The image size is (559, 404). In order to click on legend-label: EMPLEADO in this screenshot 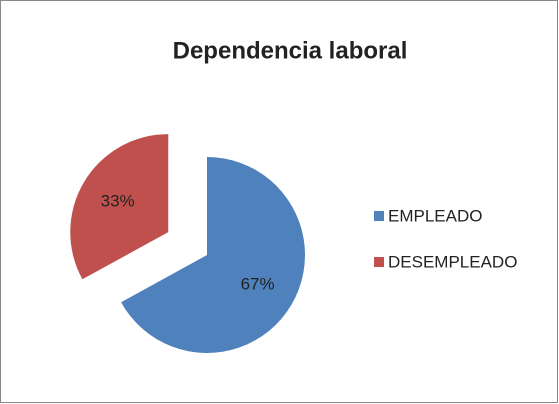, I will do `click(435, 215)`.